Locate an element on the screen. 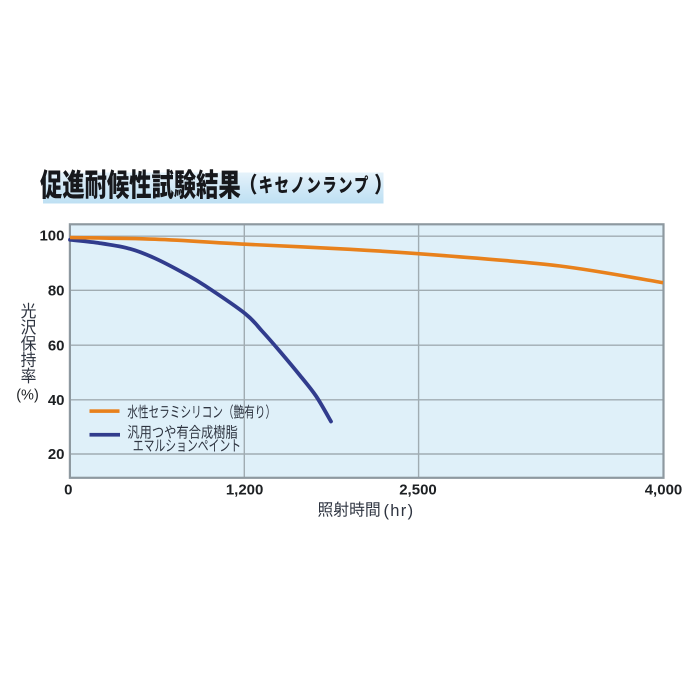  svg-text: 40 is located at coordinates (56, 400).